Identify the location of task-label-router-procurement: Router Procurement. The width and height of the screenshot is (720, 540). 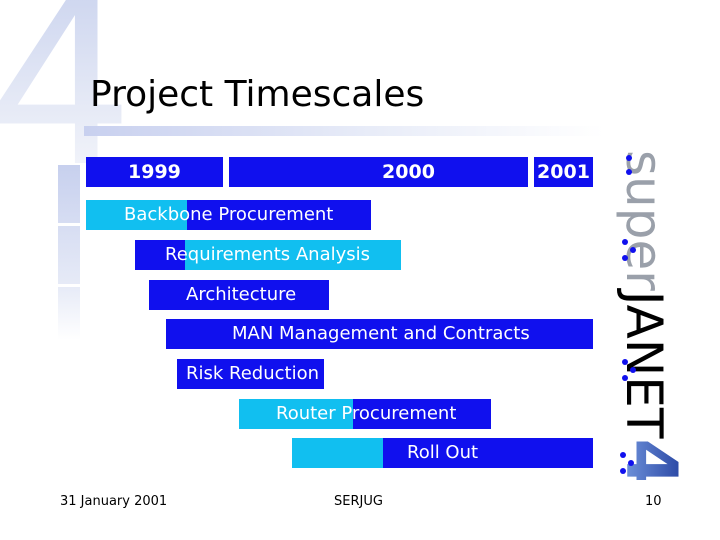
(366, 413).